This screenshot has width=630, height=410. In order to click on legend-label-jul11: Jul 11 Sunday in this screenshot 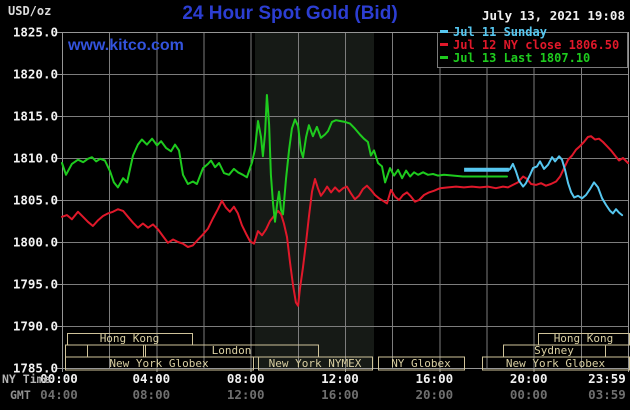, I will do `click(500, 32)`.